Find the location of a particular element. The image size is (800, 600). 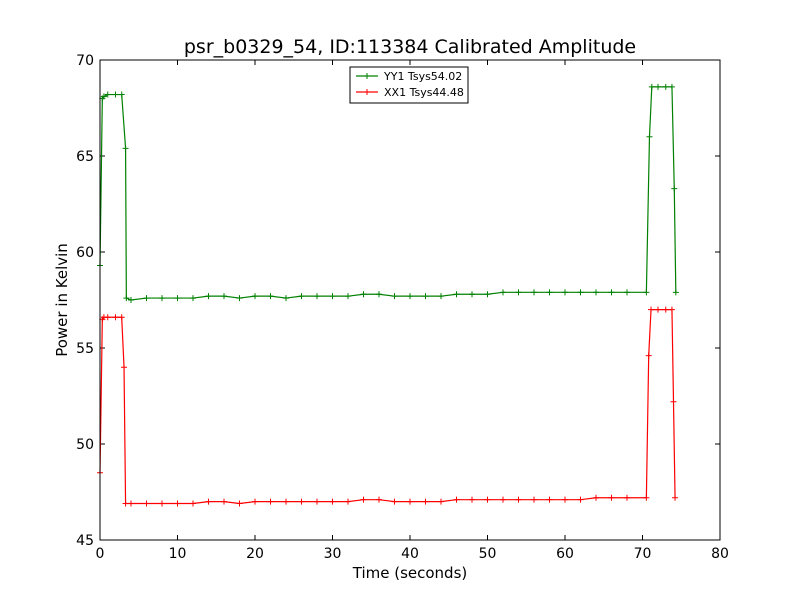

x-tick-label: 60 is located at coordinates (565, 554).